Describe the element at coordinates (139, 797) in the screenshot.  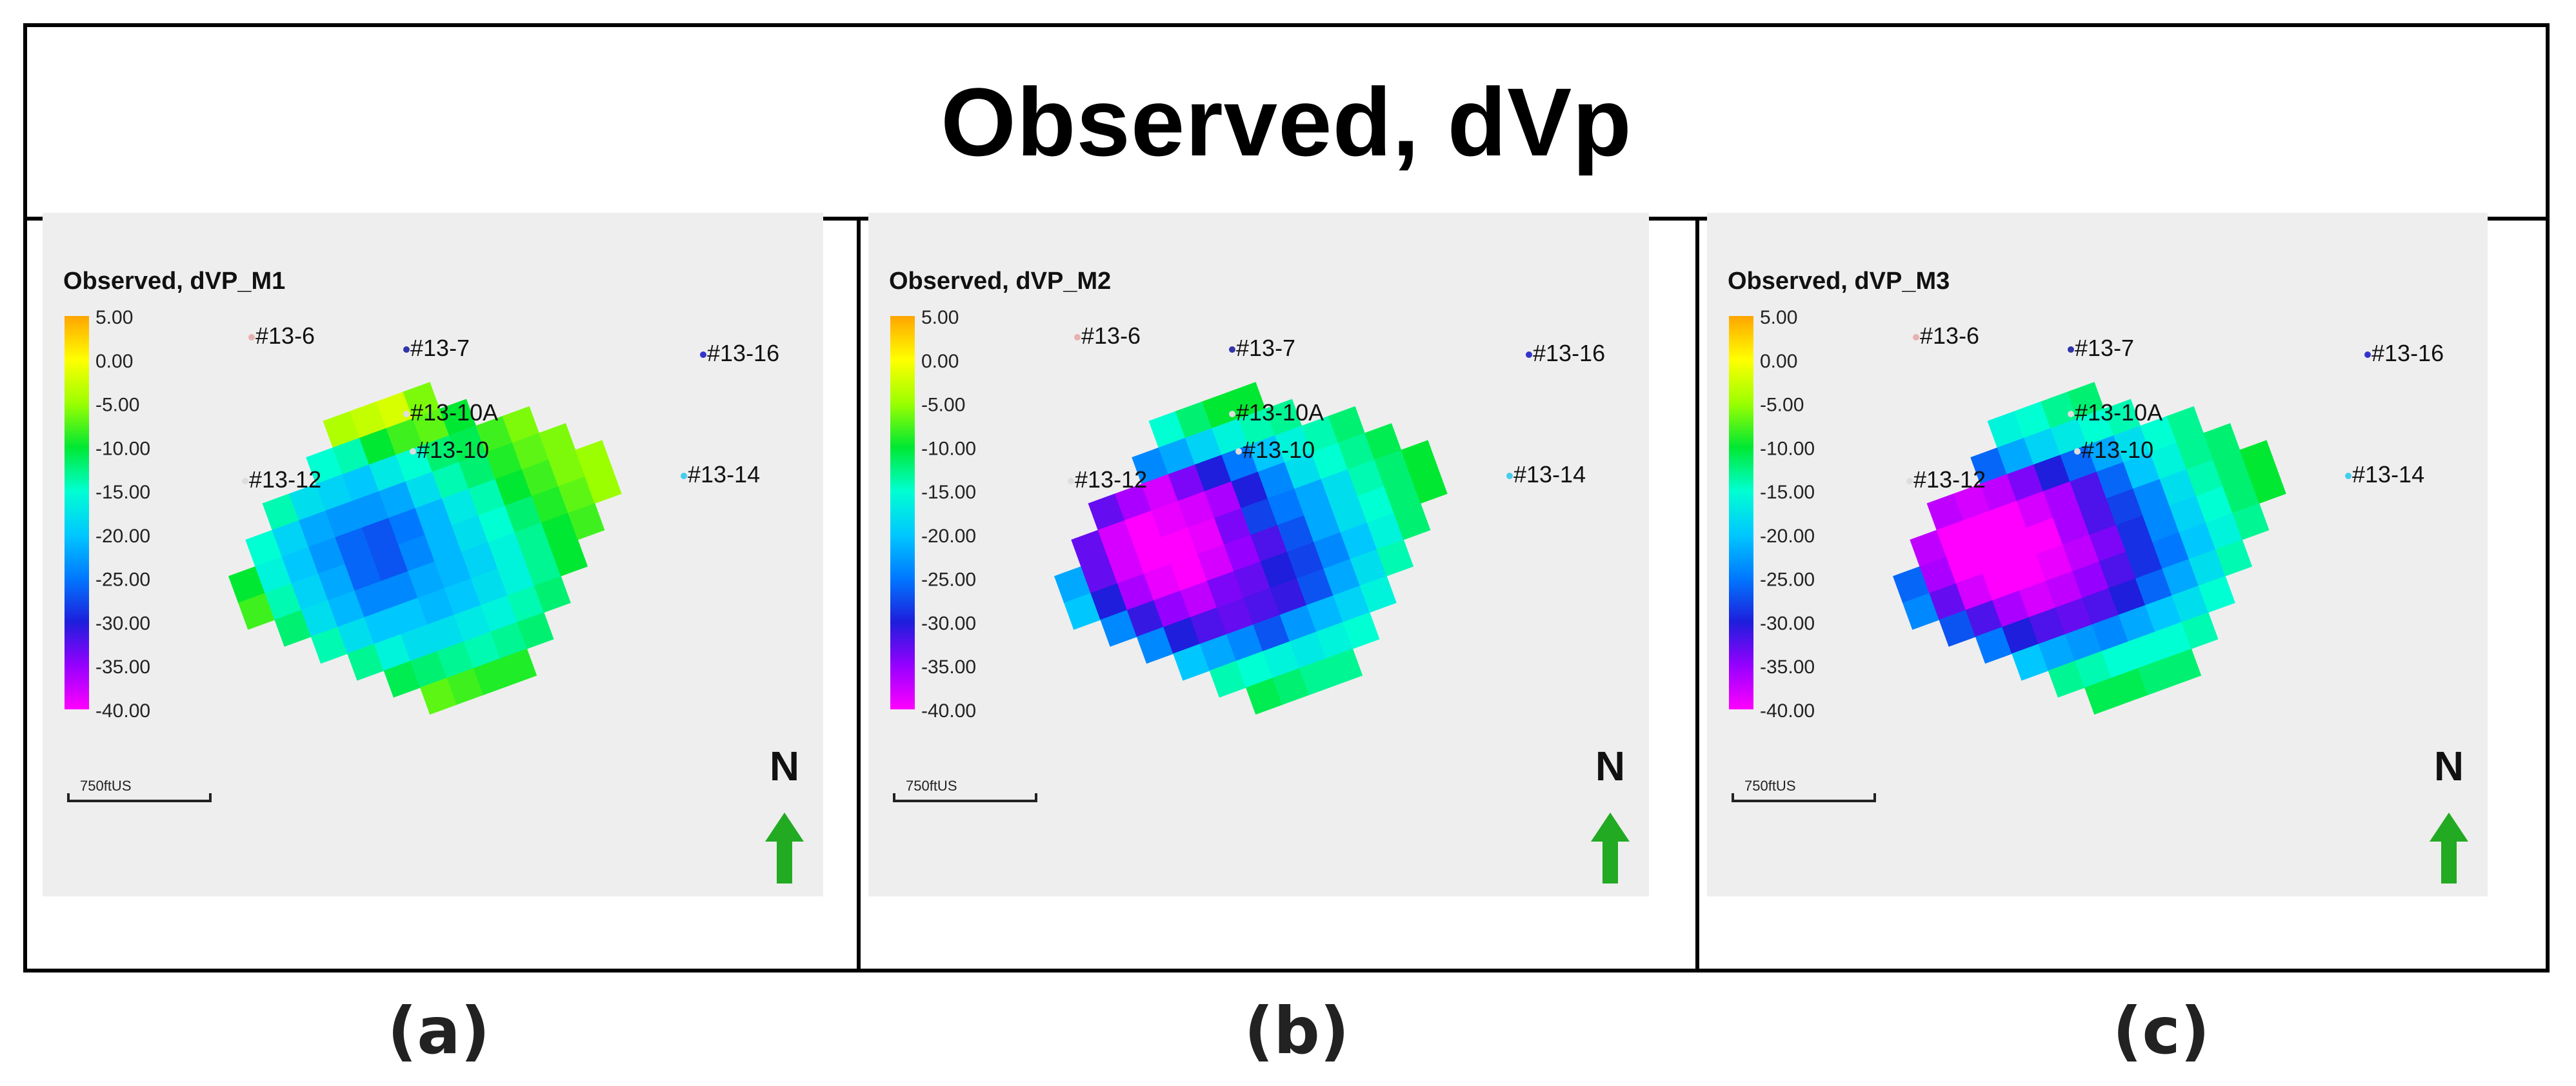
I see `scale-bar` at that location.